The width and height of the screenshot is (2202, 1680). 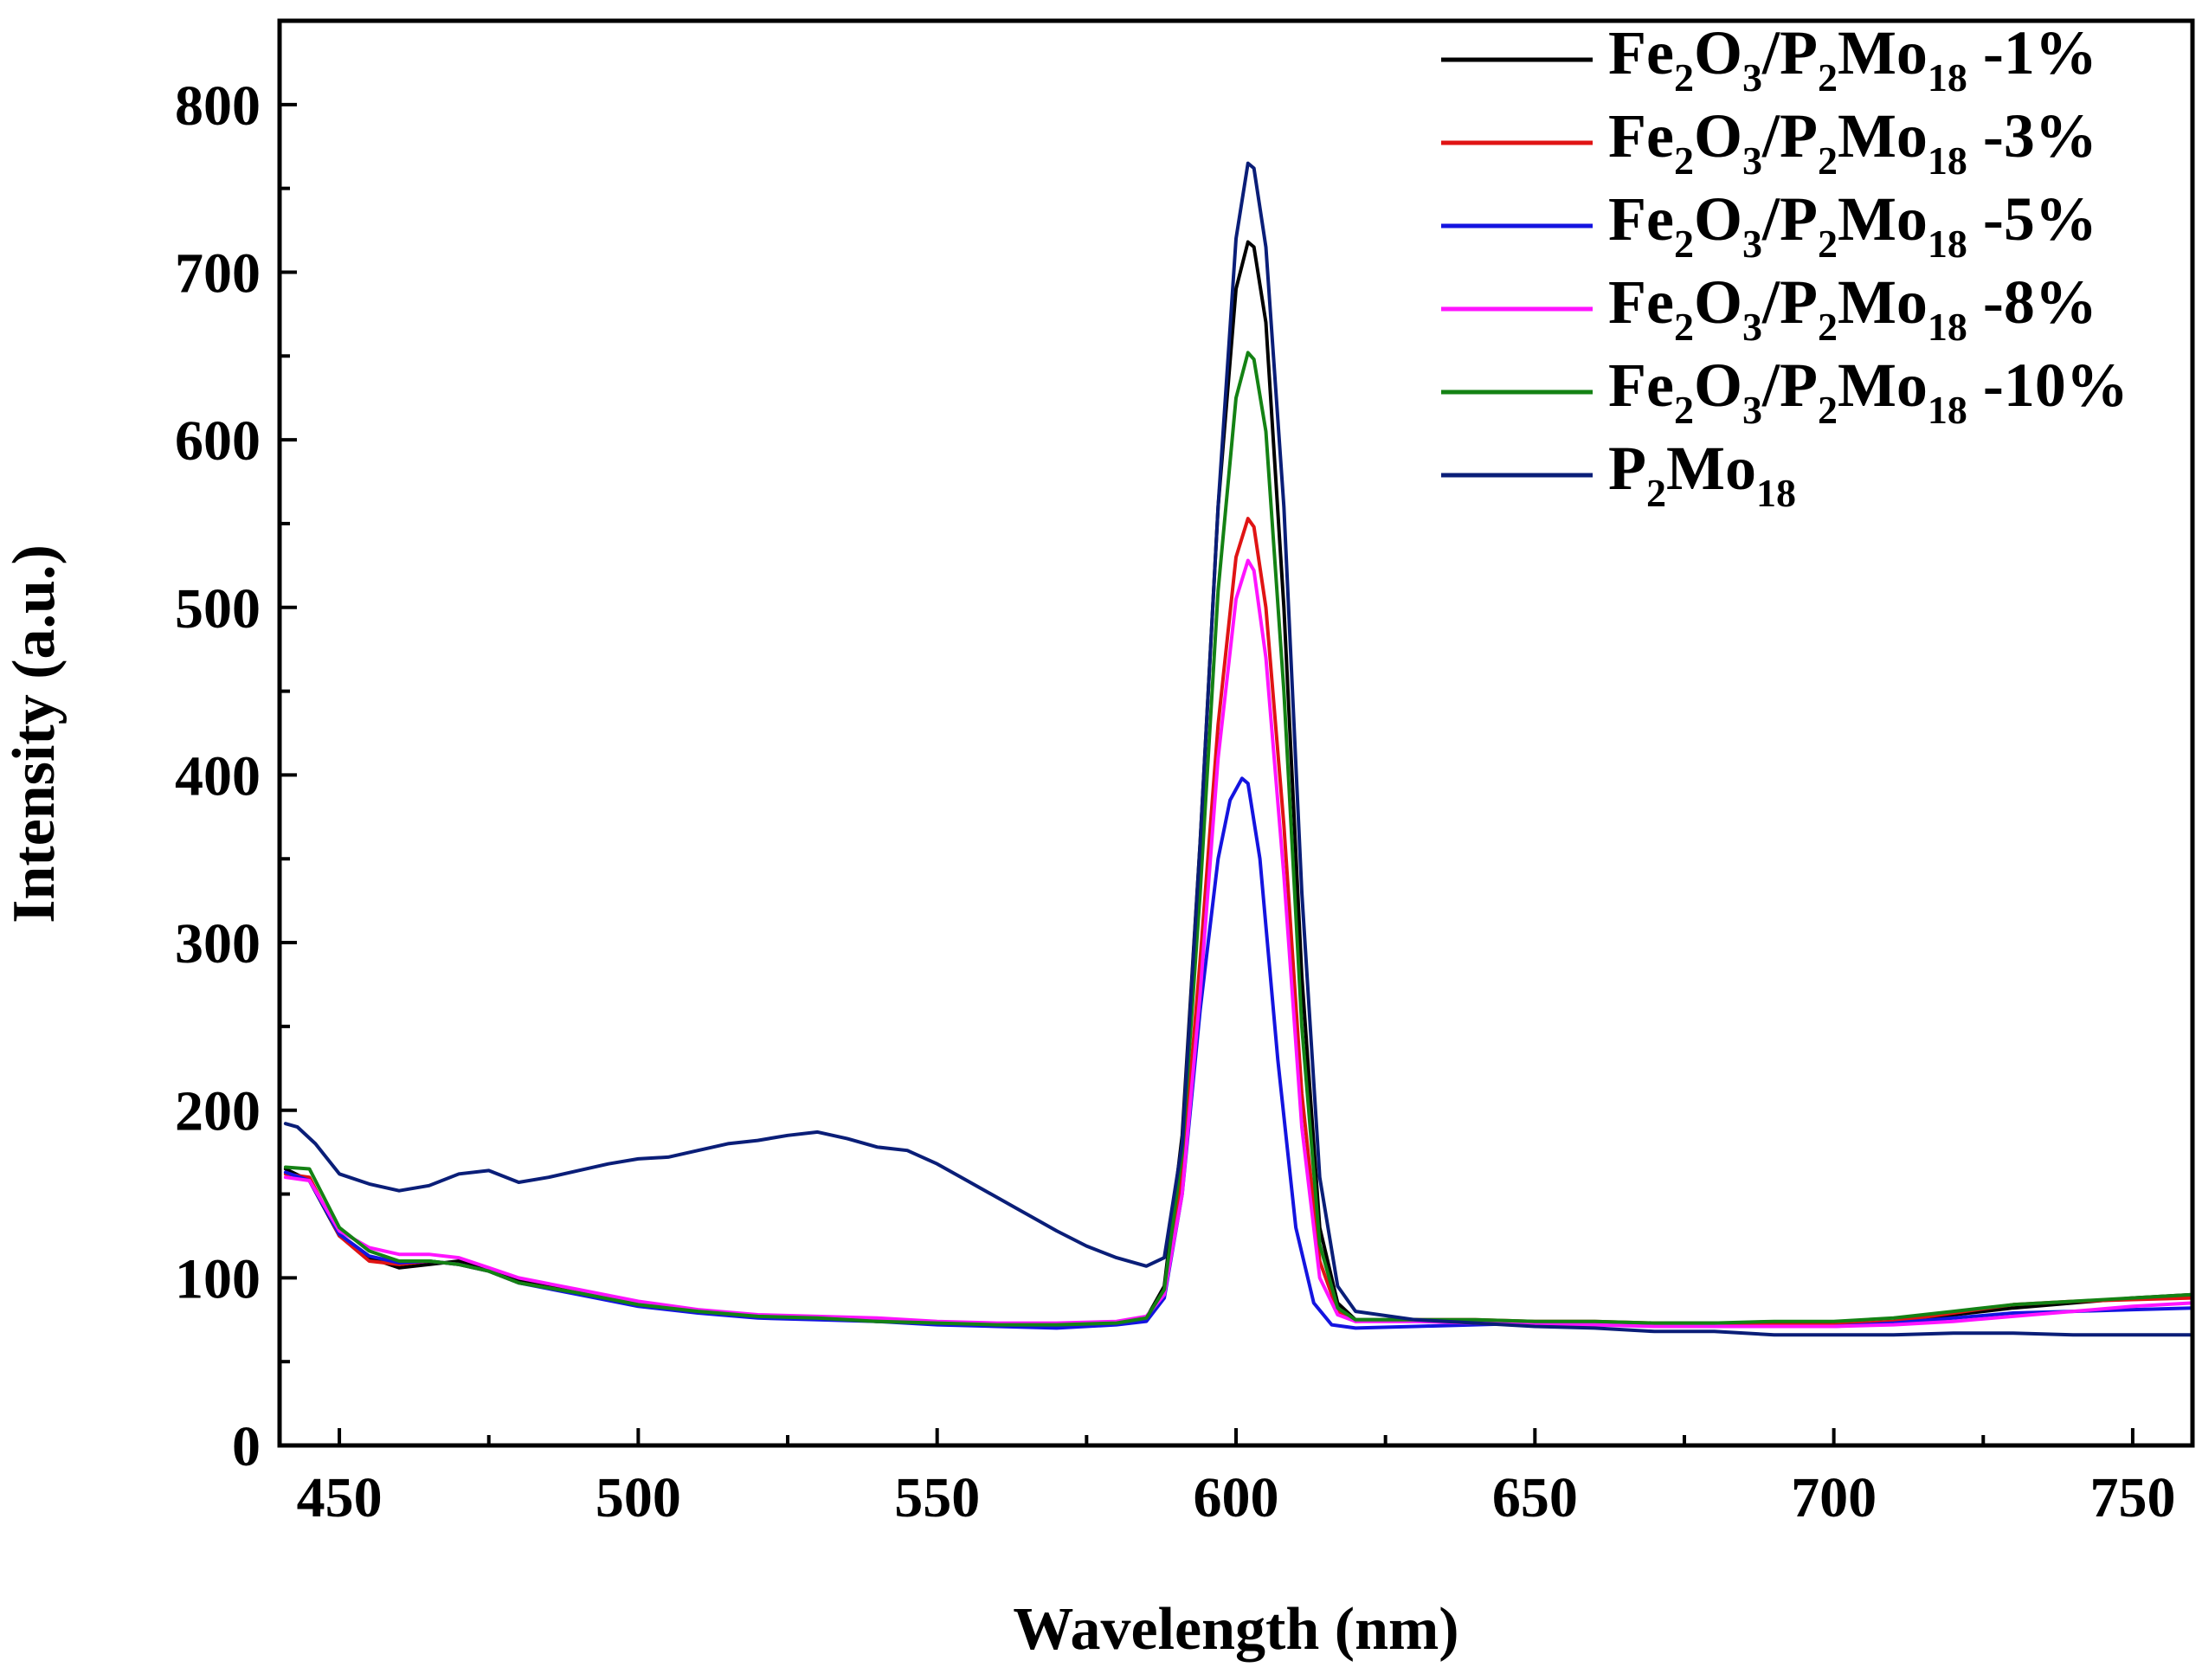 What do you see at coordinates (218, 776) in the screenshot?
I see `y-tick-label: 400` at bounding box center [218, 776].